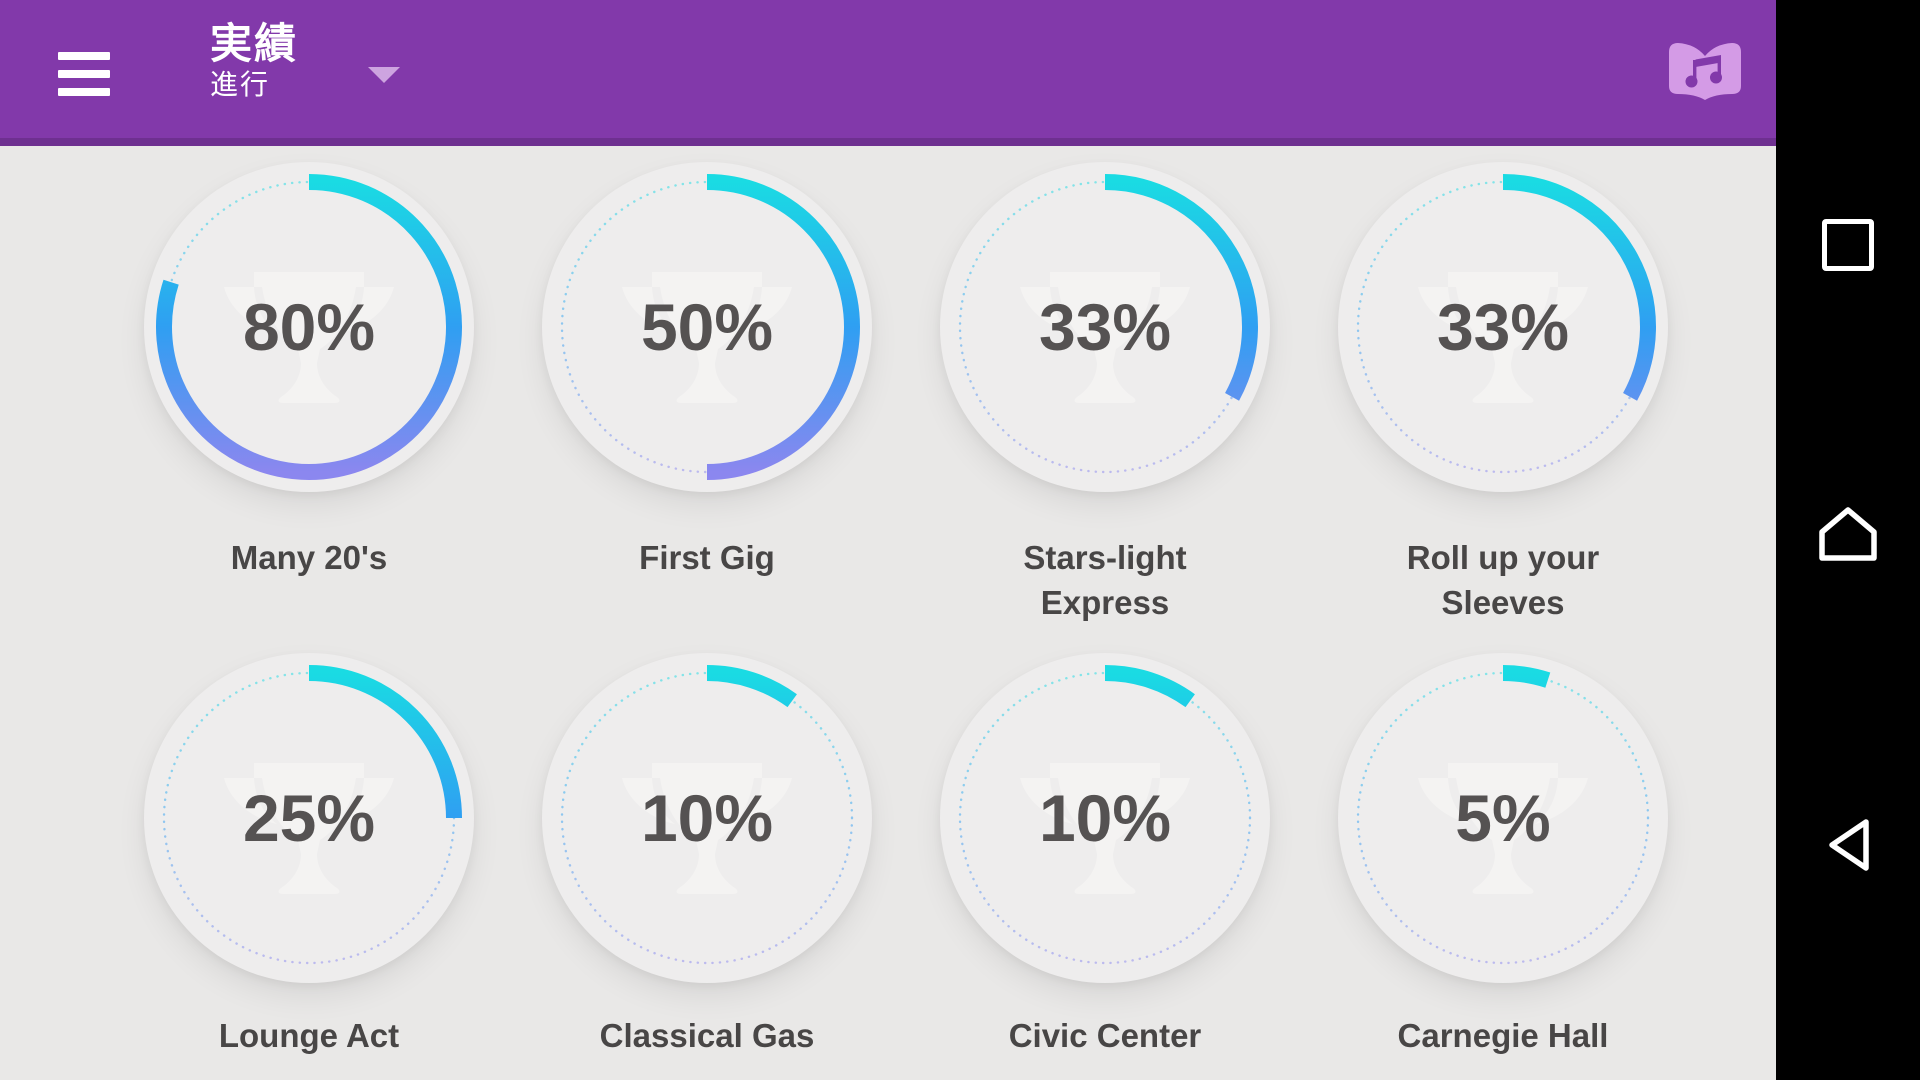 This screenshot has width=1920, height=1080. What do you see at coordinates (309, 1035) in the screenshot?
I see `achievement-label: Lounge Act` at bounding box center [309, 1035].